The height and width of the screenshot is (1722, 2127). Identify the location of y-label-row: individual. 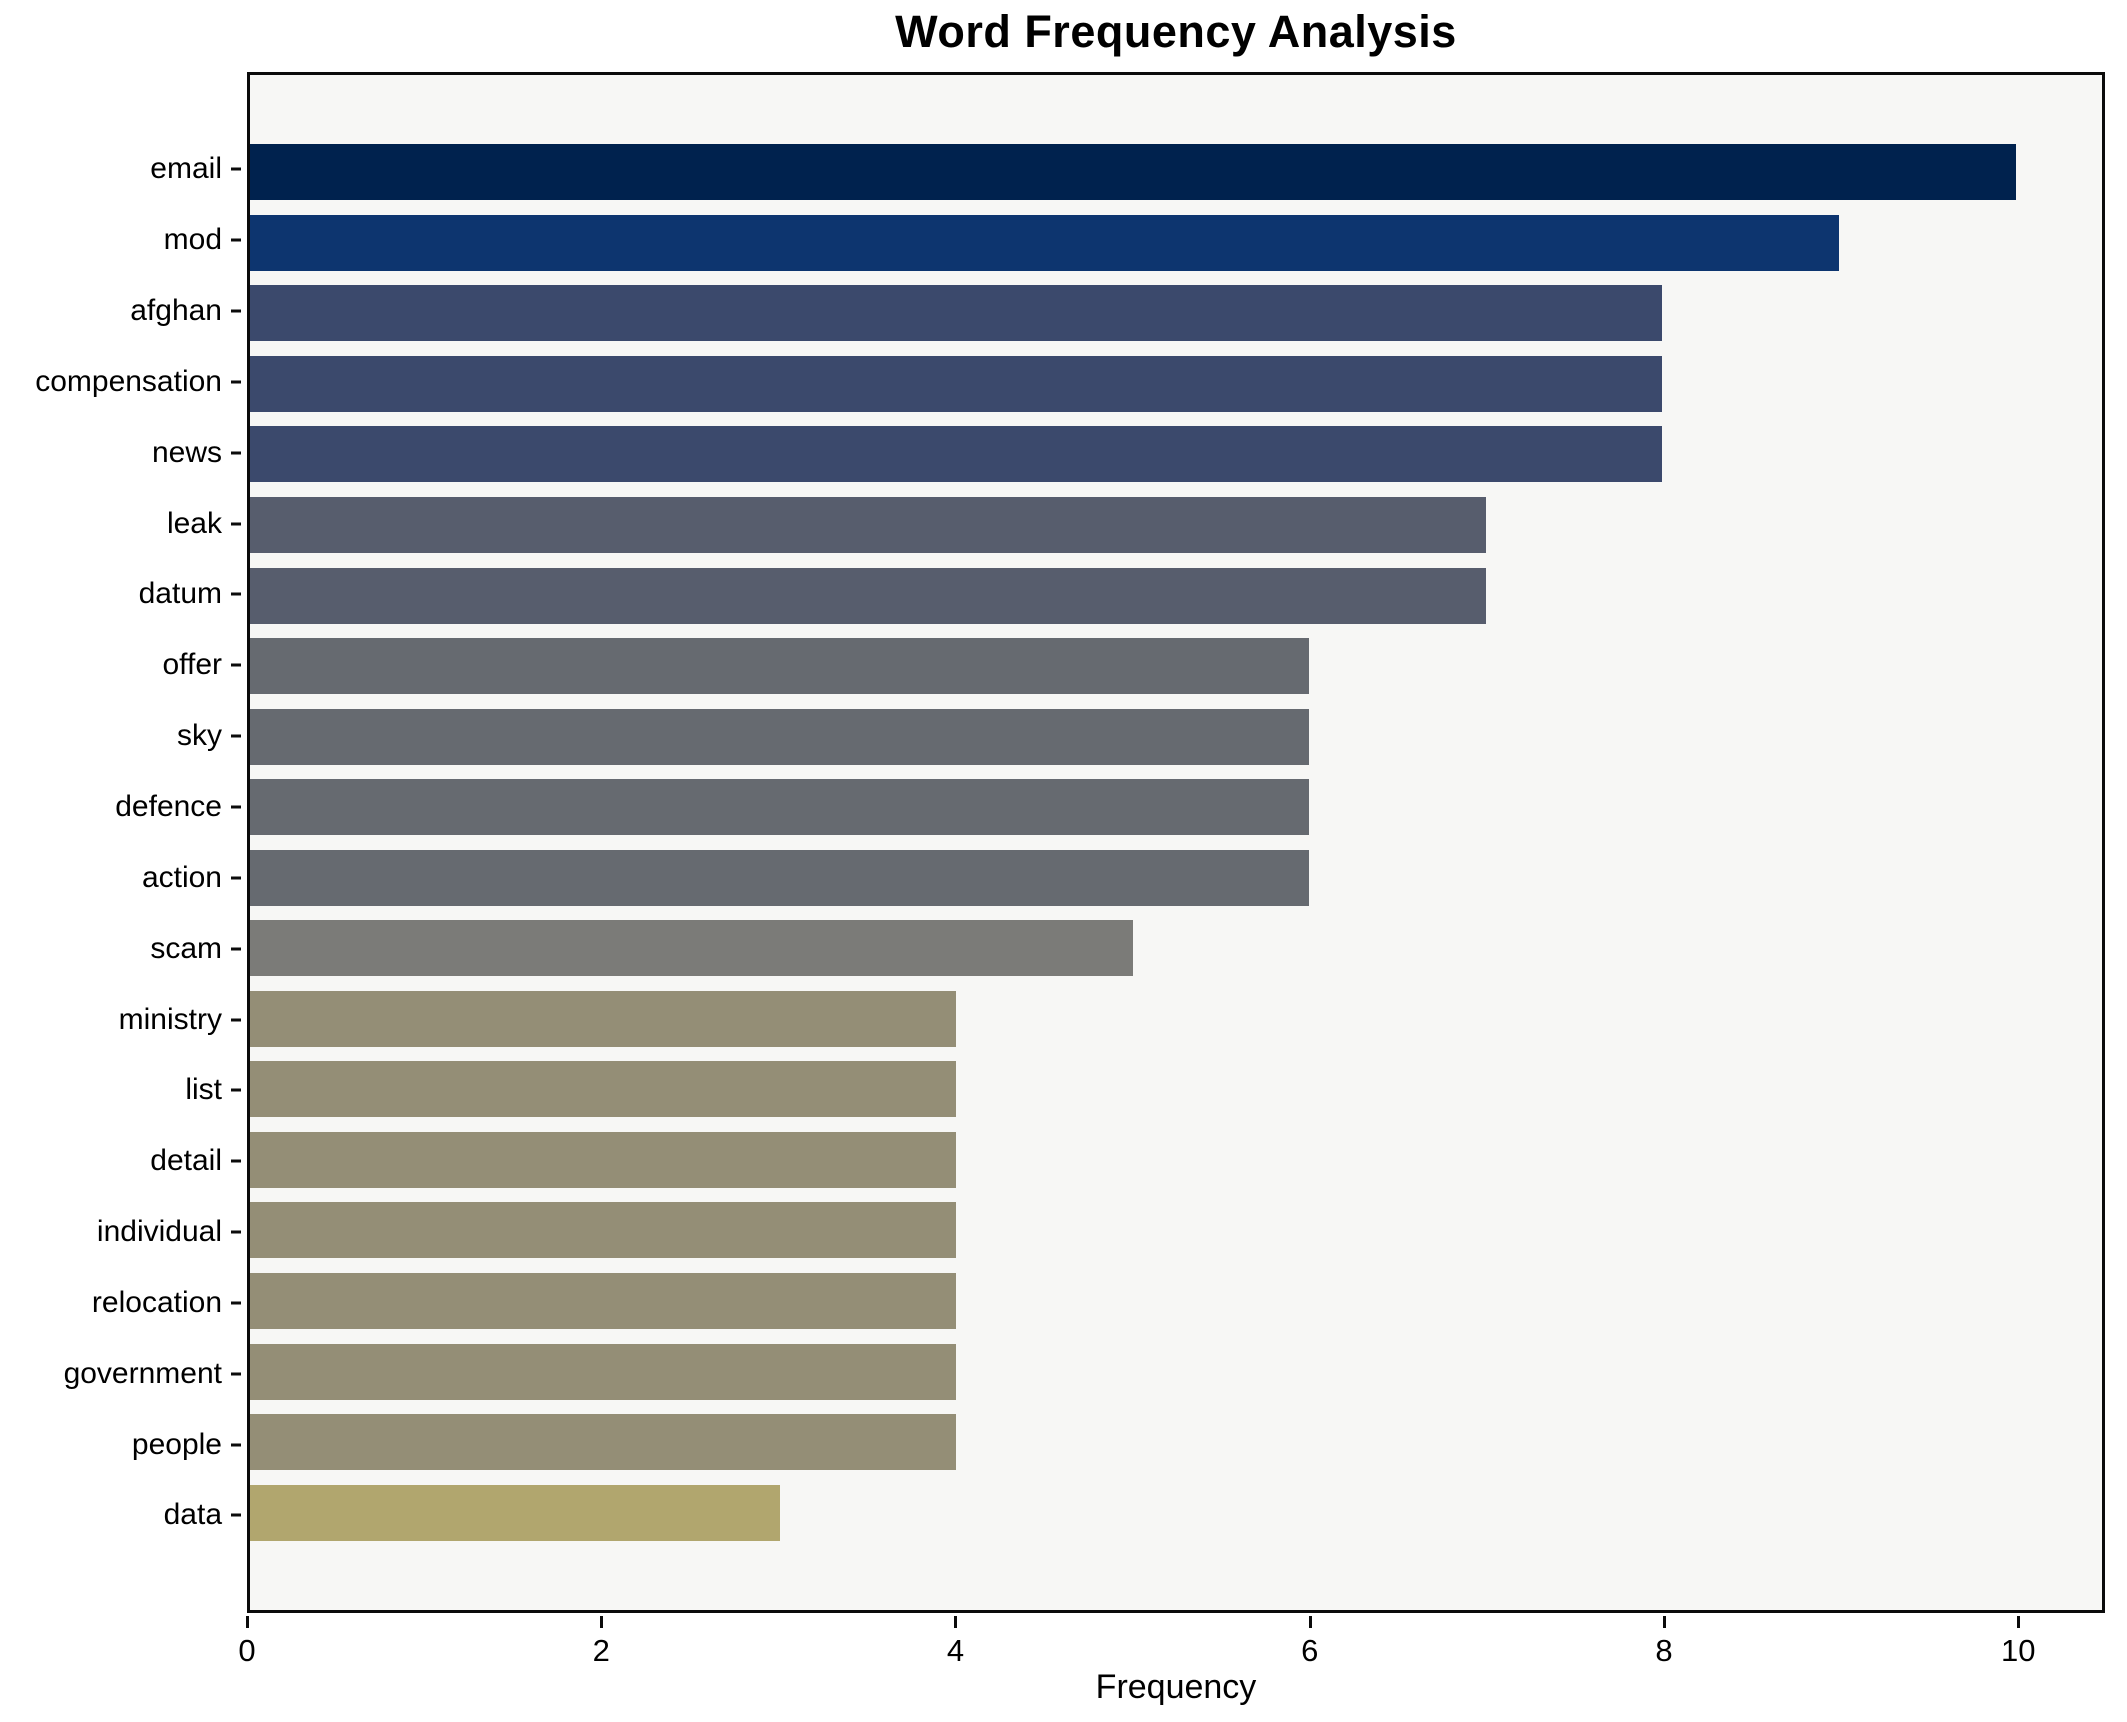
(122, 1232).